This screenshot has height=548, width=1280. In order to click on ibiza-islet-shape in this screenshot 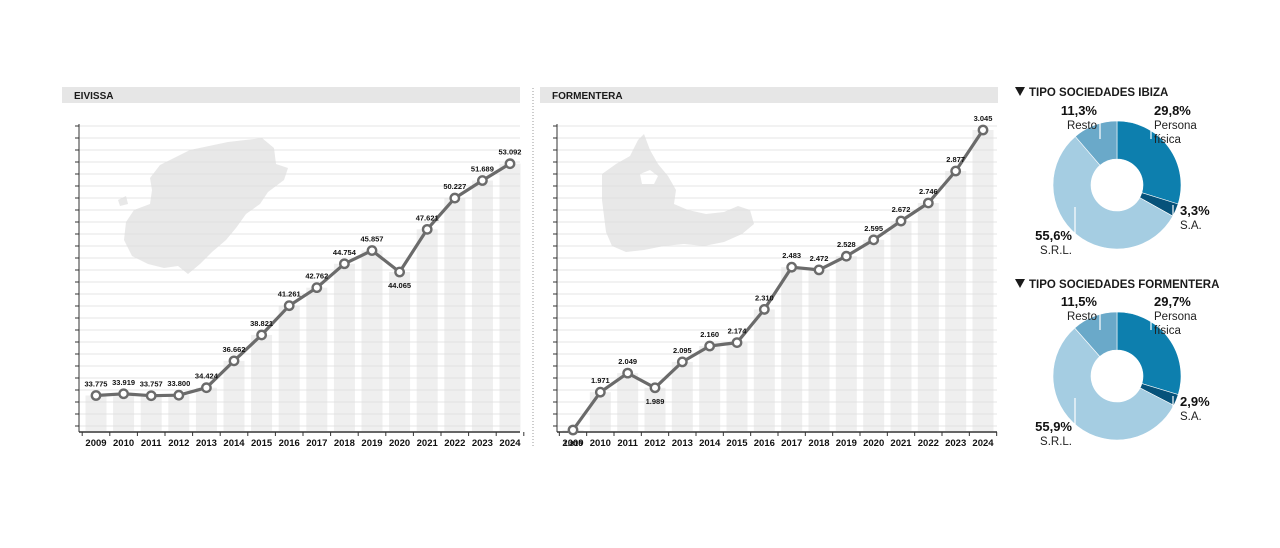, I will do `click(123, 201)`.